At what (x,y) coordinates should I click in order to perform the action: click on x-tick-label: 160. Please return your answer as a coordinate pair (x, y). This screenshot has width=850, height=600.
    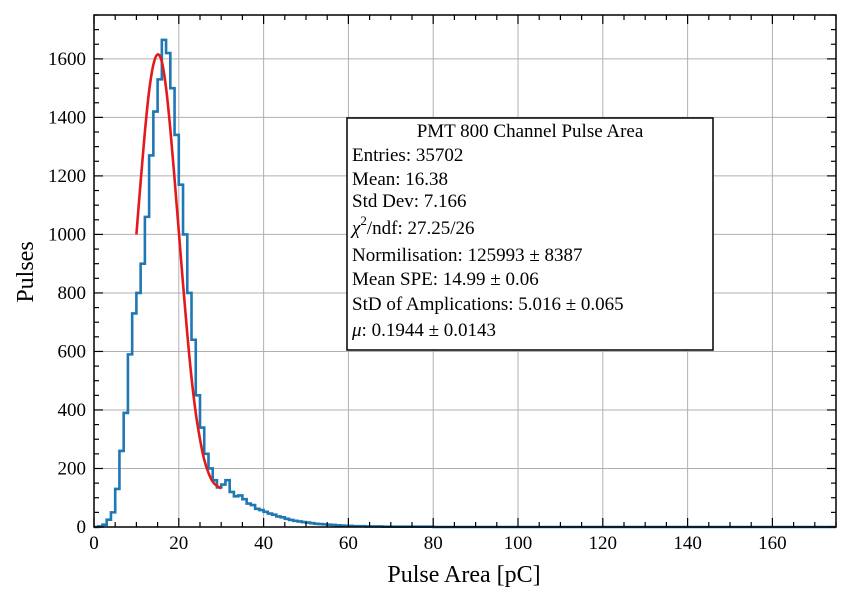
    Looking at the image, I should click on (772, 543).